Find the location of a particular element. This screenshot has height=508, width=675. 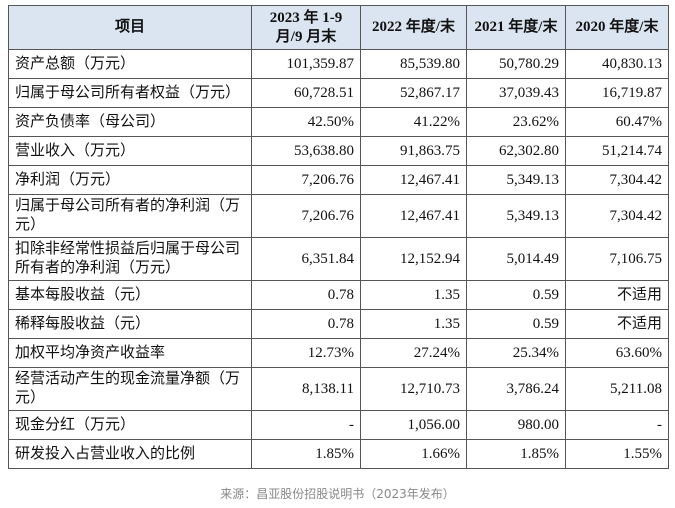

cell-value: 60,728.51 is located at coordinates (306, 93).